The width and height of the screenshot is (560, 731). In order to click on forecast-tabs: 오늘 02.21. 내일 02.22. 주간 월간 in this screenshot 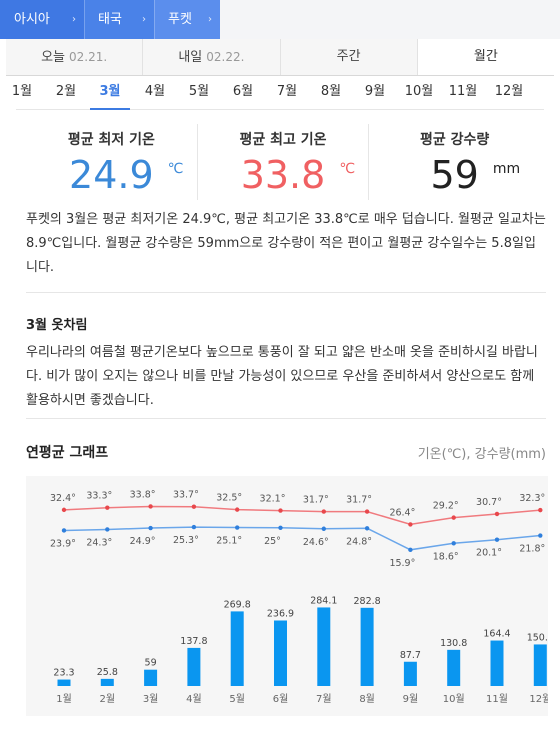, I will do `click(280, 57)`.